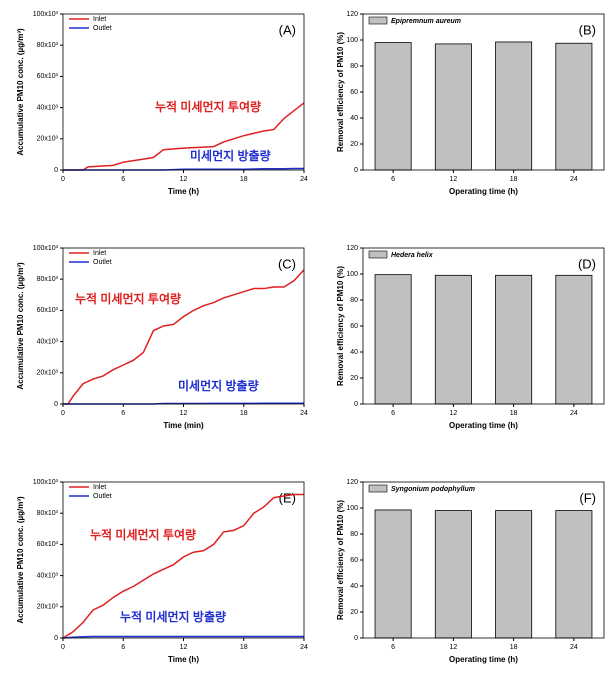 This screenshot has width=611, height=696. I want to click on legend-label: Epipremnum aureum, so click(426, 21).